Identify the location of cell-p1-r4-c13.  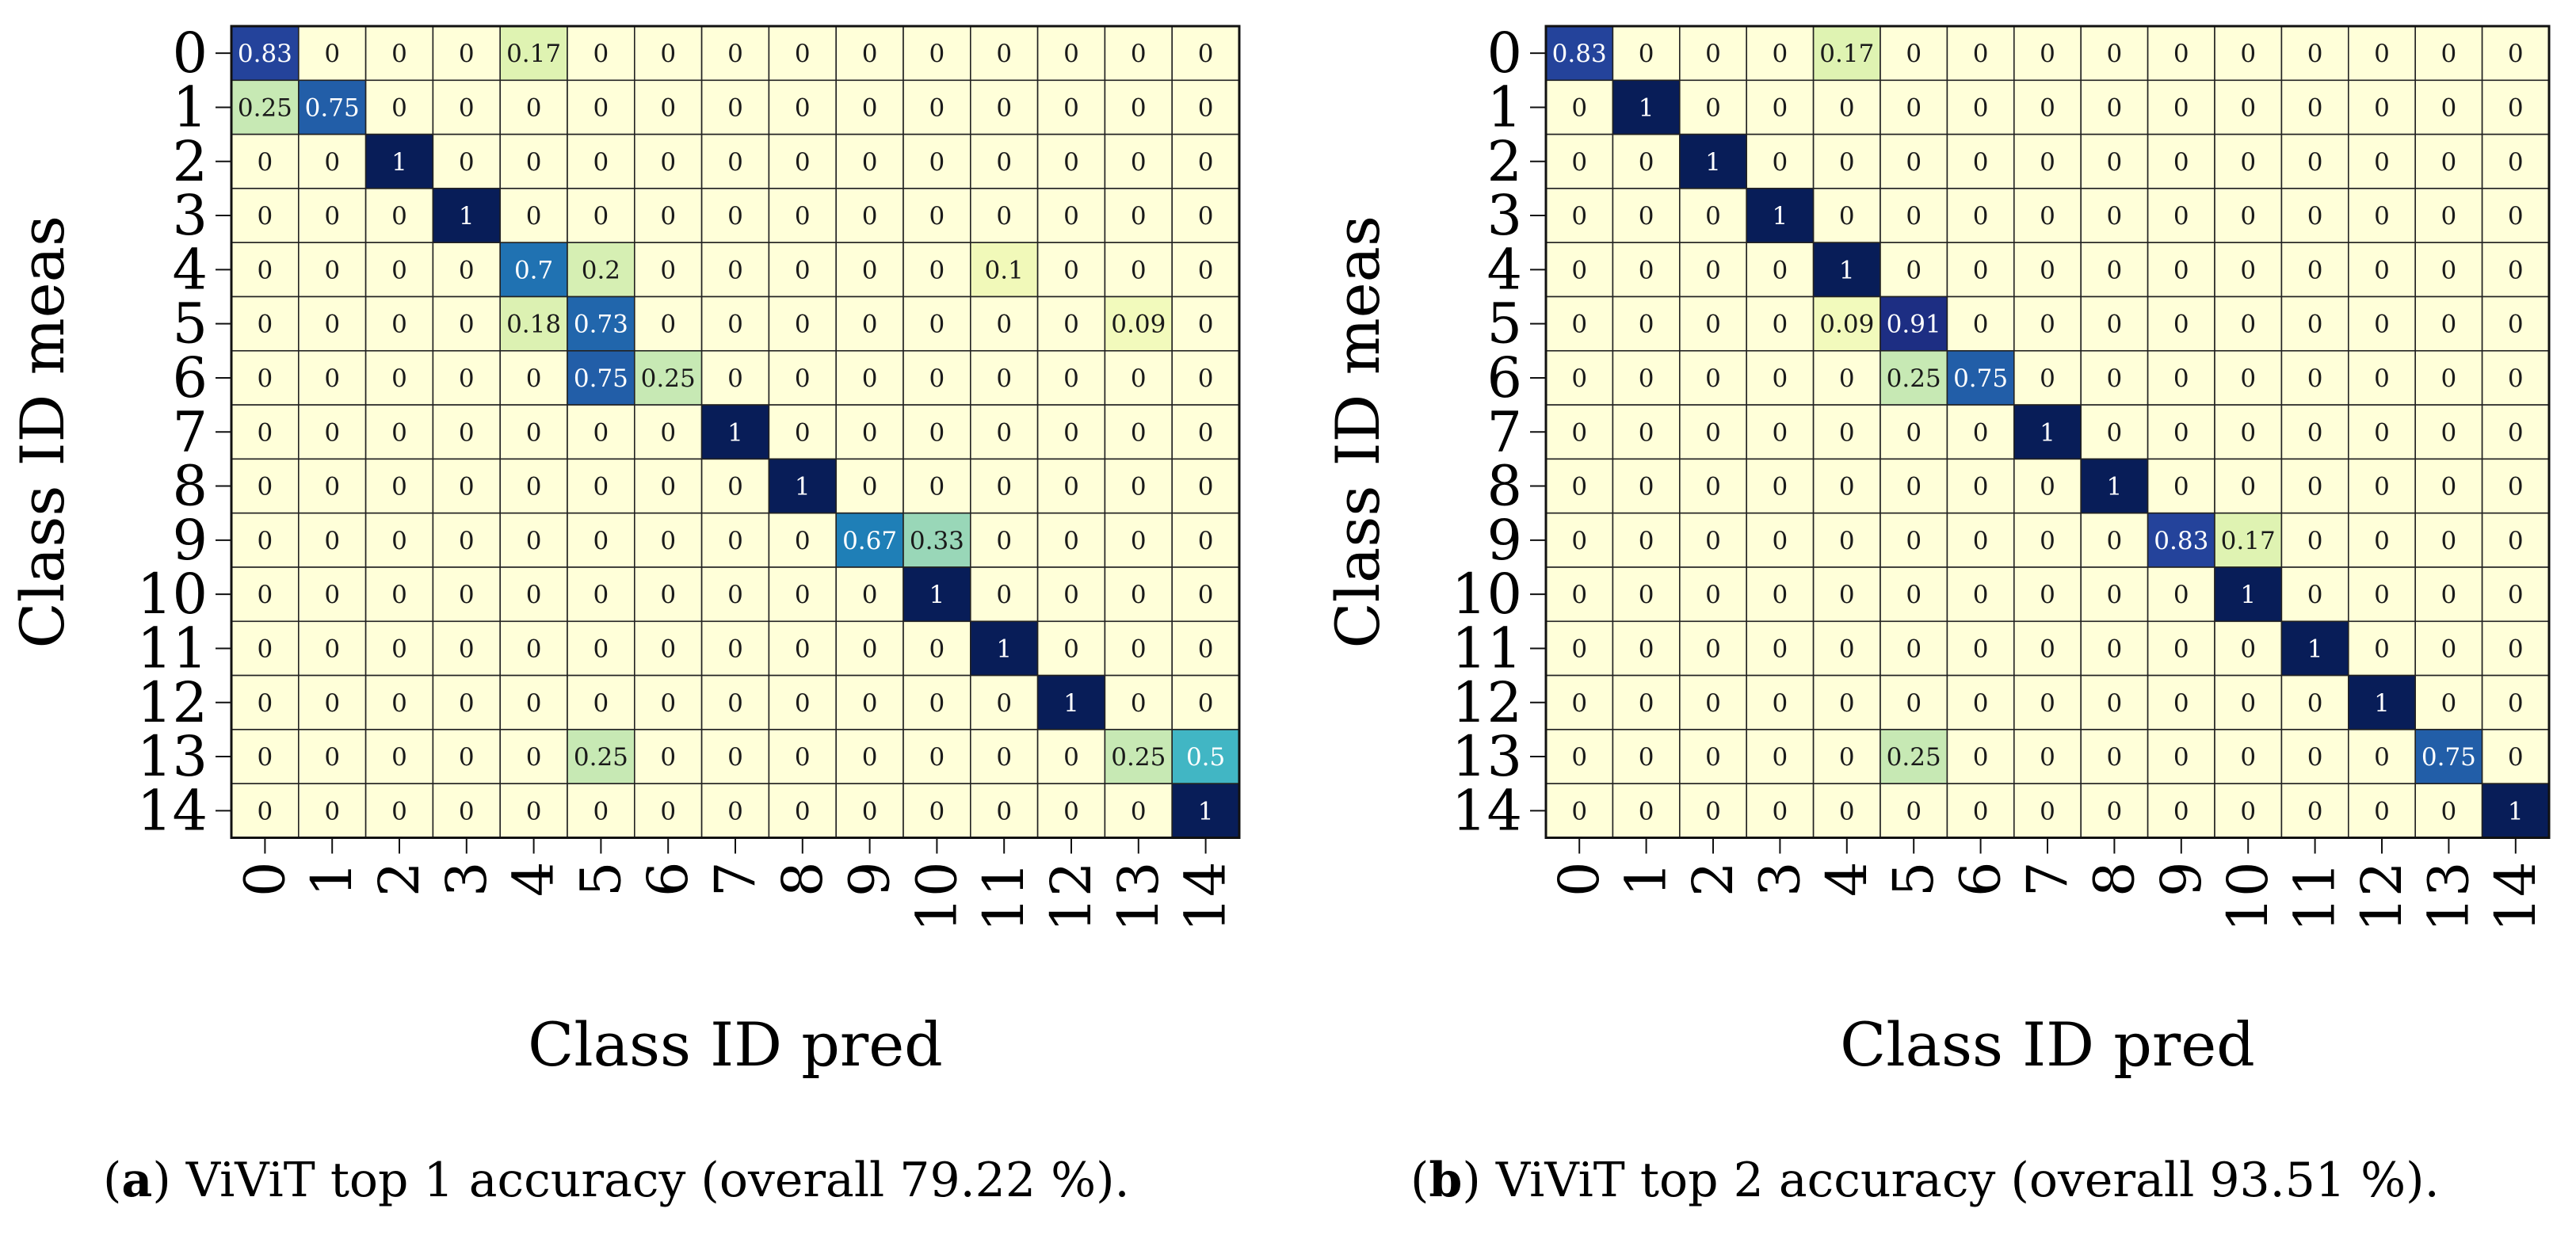
(2448, 270).